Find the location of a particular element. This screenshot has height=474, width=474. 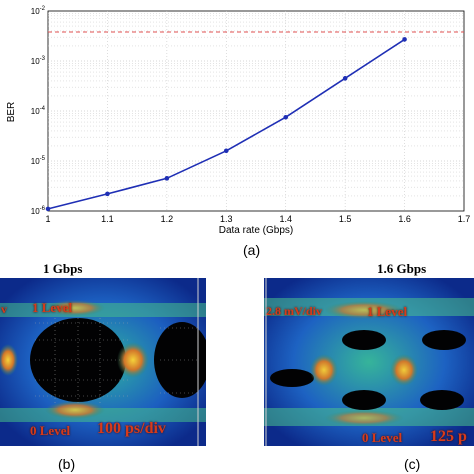

y-tick-label: 10⁻⁴ is located at coordinates (38, 111).